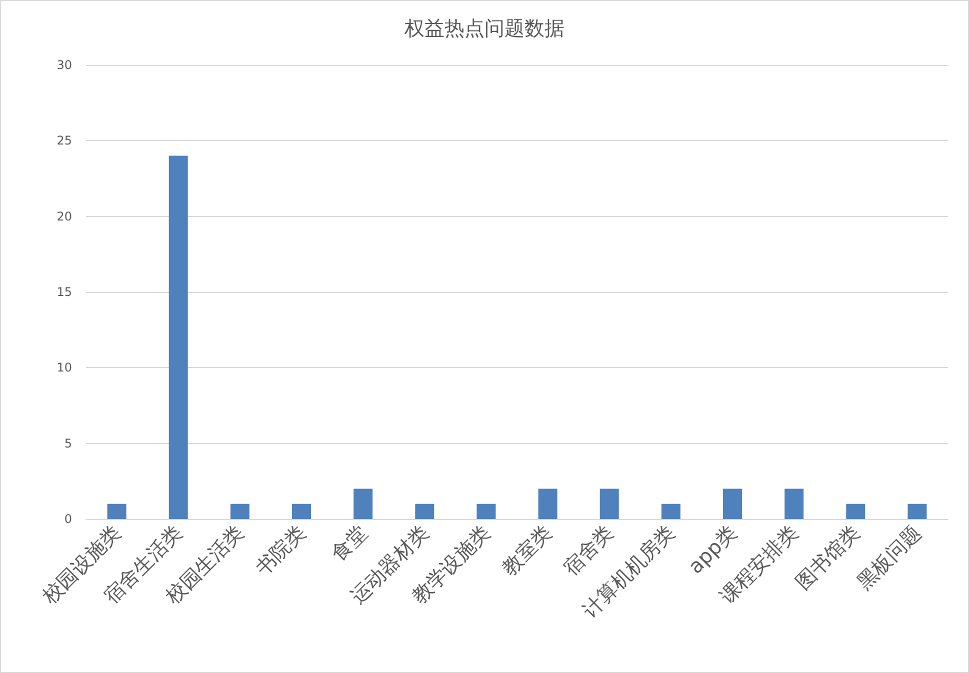 Image resolution: width=969 pixels, height=673 pixels. I want to click on y-tick-label: 15, so click(64, 292).